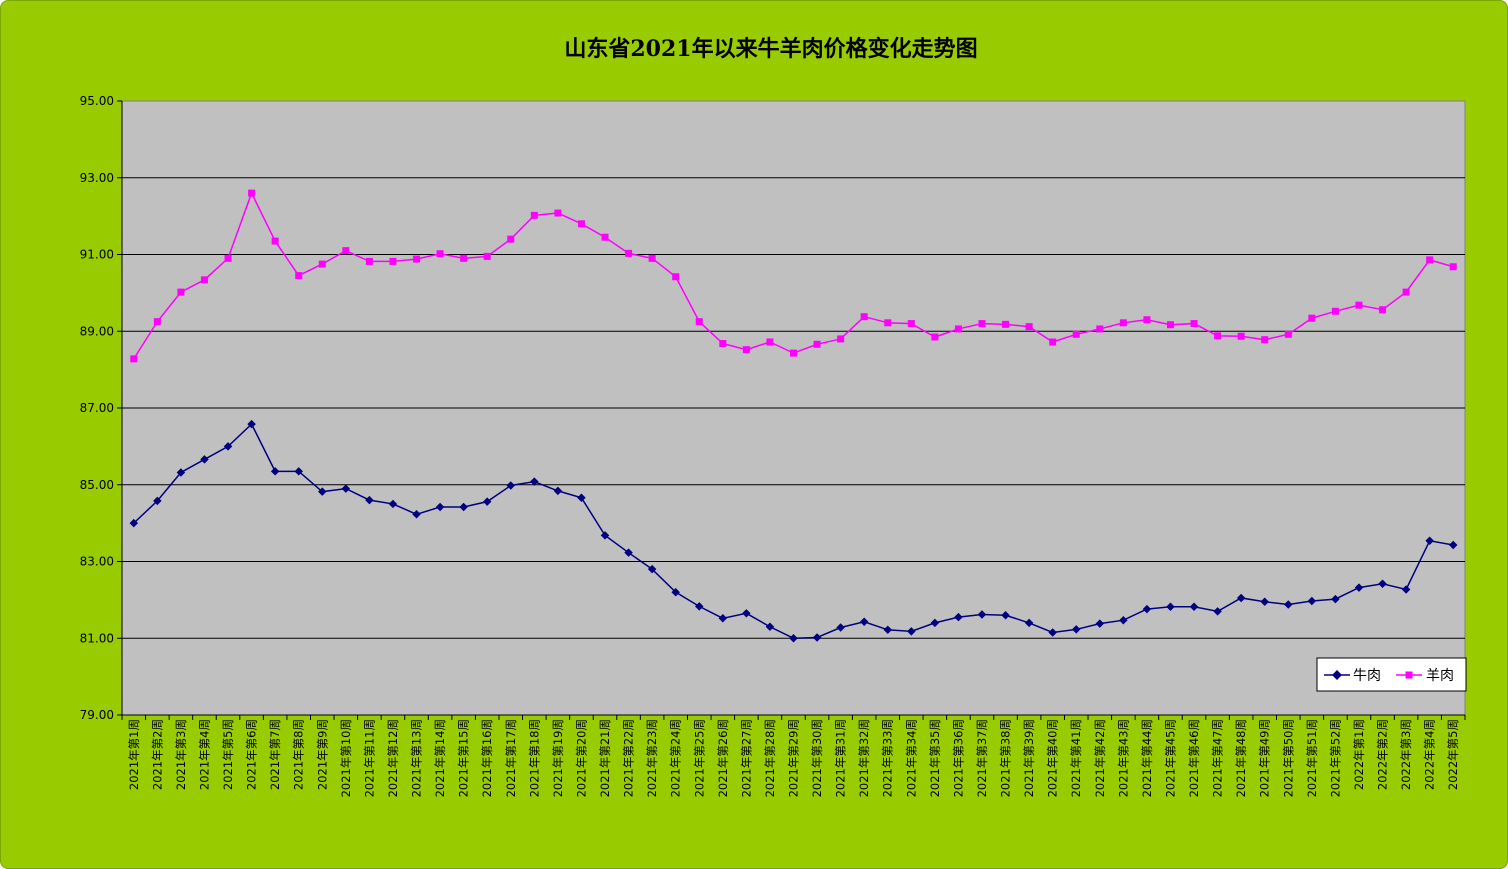  I want to click on x-tick-label: 2021年第52周, so click(1335, 758).